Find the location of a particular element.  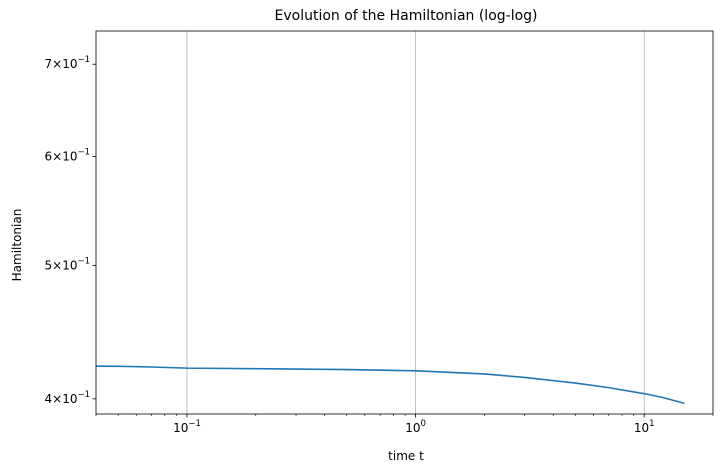

x-axis-label: time t is located at coordinates (406, 456).